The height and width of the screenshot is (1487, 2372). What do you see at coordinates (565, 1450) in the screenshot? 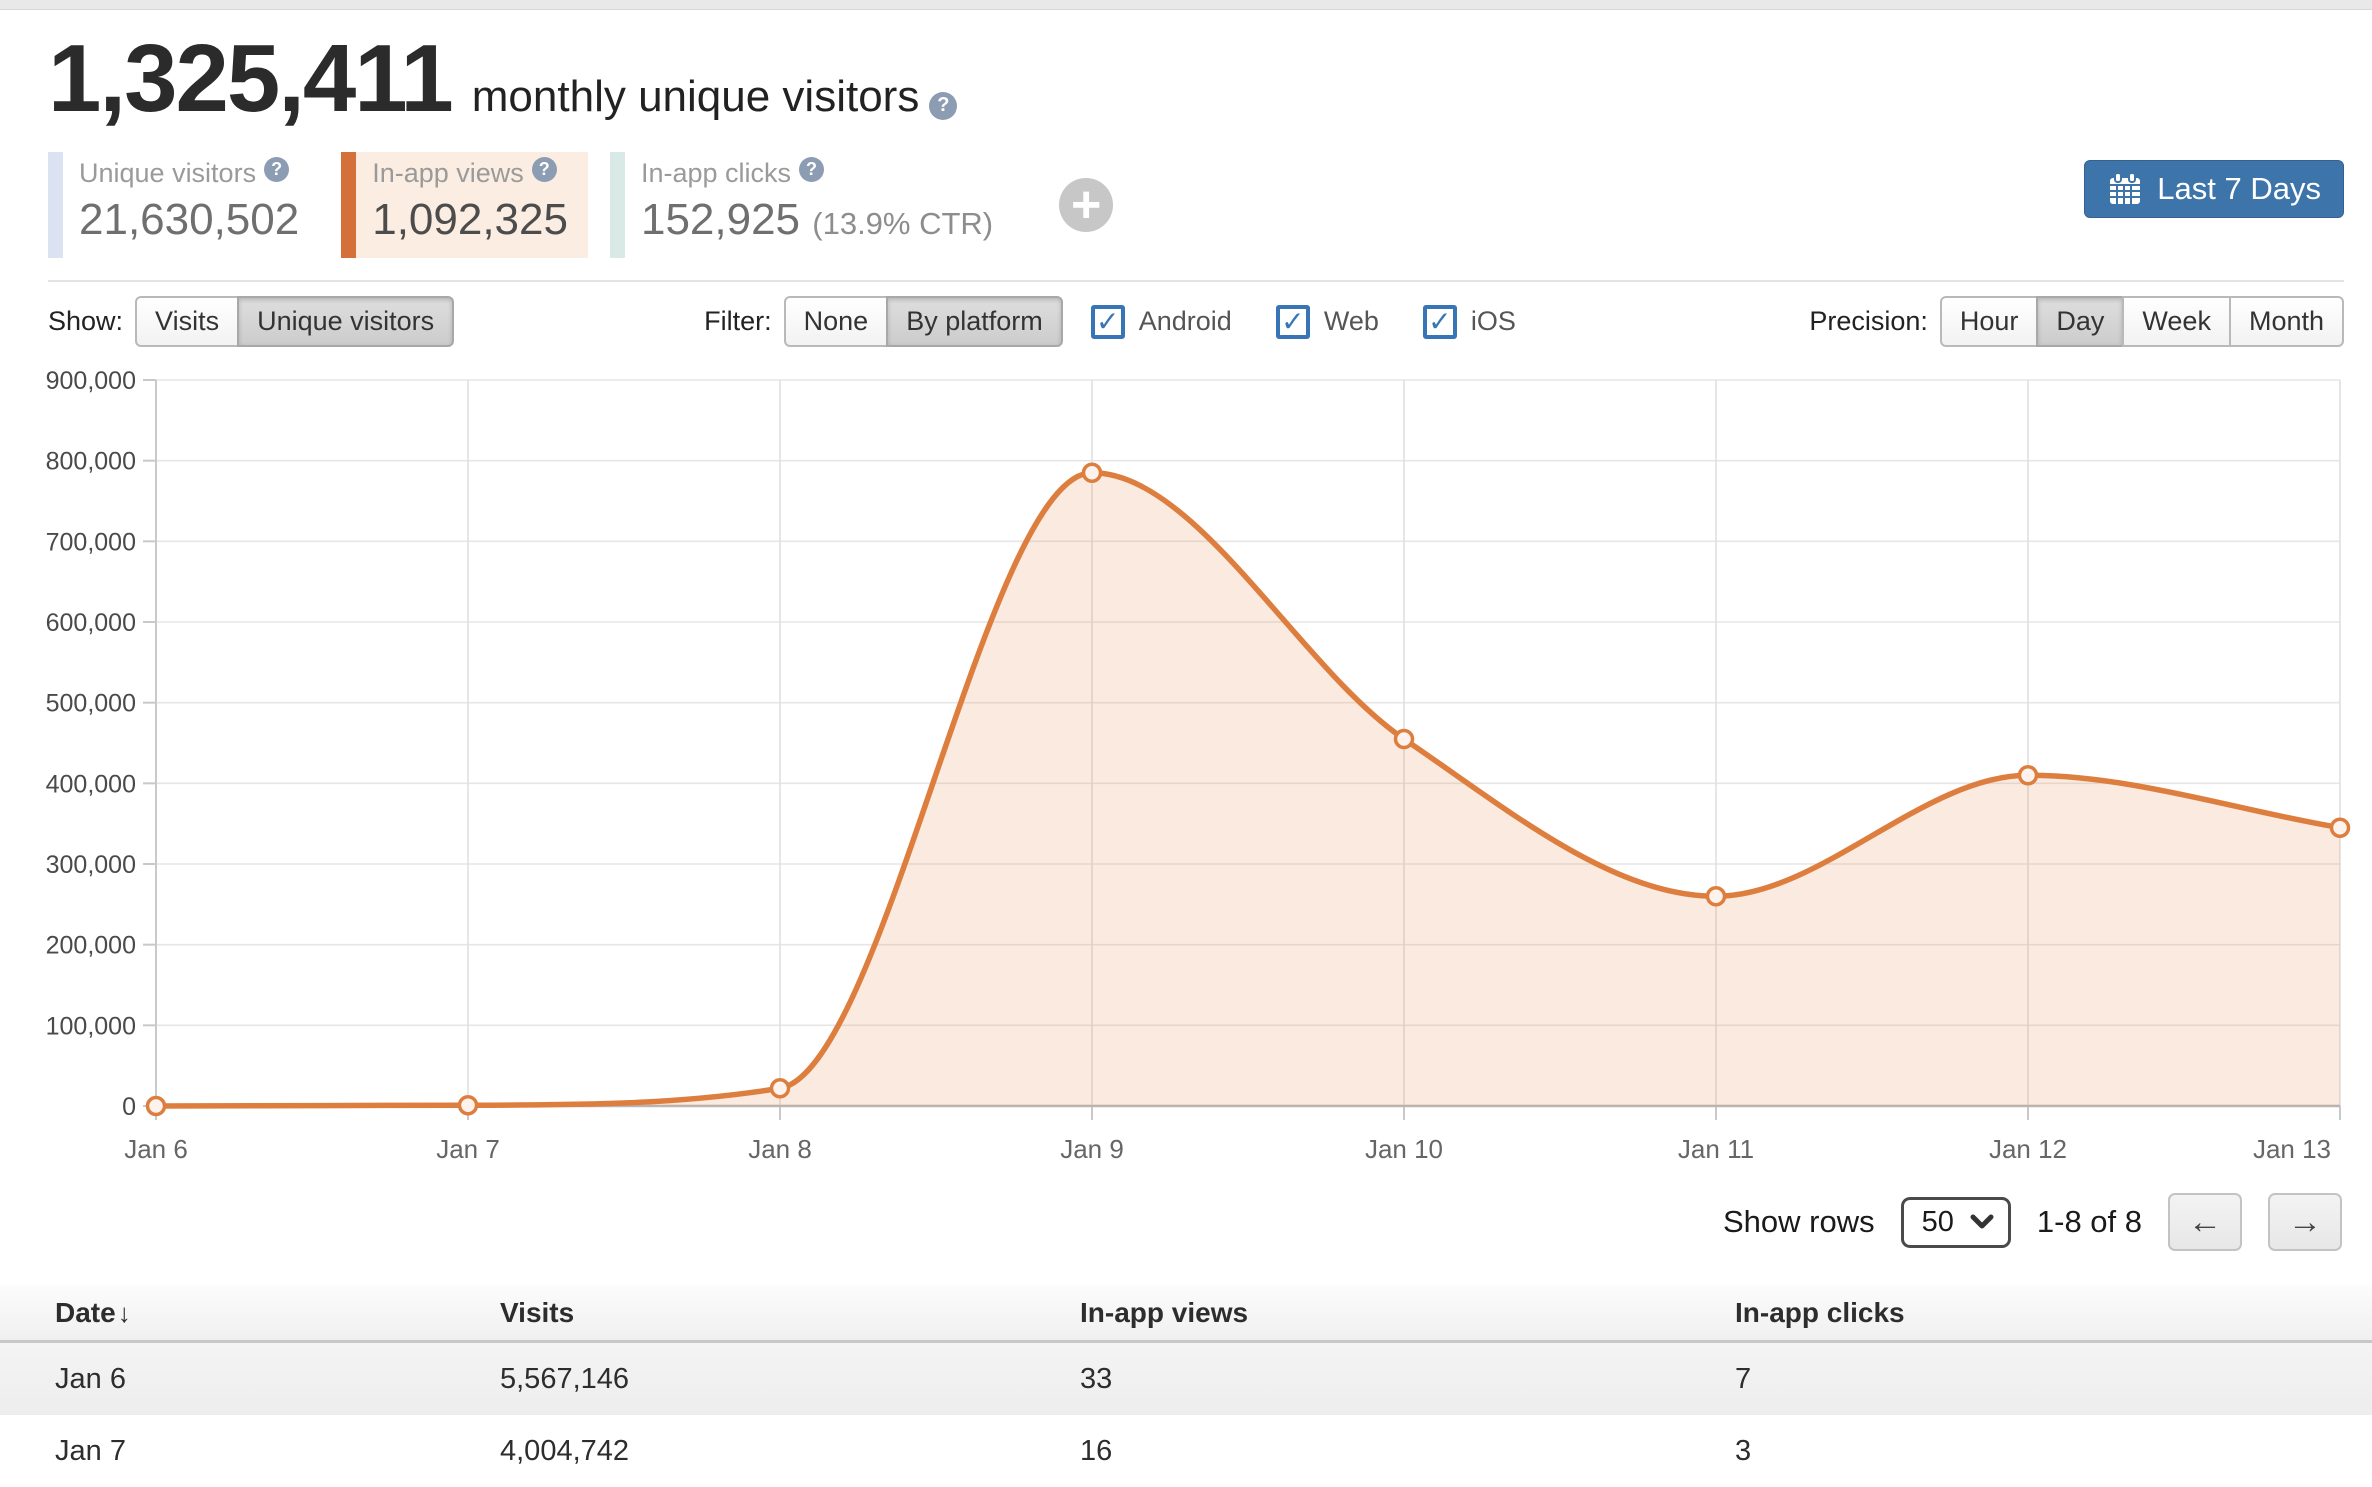
I see `cell-visits: 4,004,742` at bounding box center [565, 1450].